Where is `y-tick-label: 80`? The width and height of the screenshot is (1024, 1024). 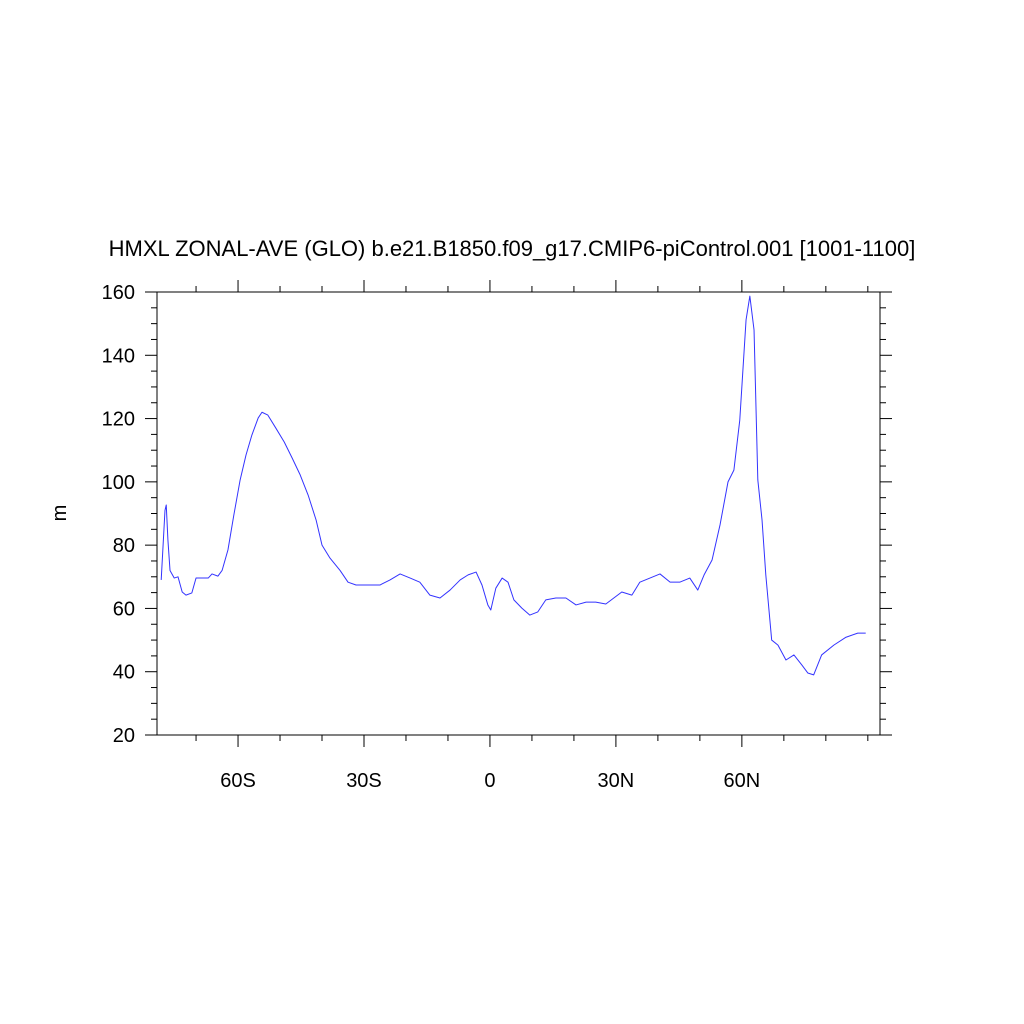
y-tick-label: 80 is located at coordinates (124, 546).